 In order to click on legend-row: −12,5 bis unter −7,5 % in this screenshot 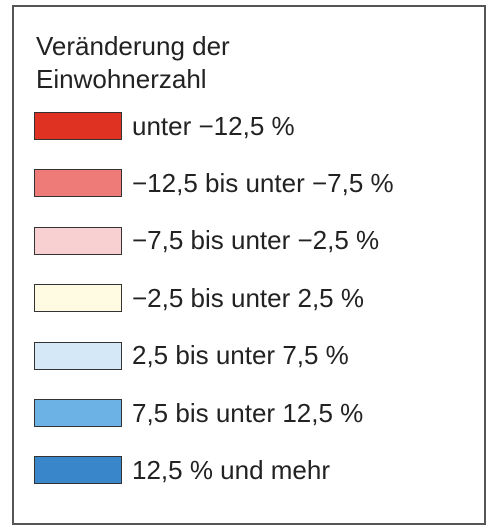, I will do `click(214, 183)`.